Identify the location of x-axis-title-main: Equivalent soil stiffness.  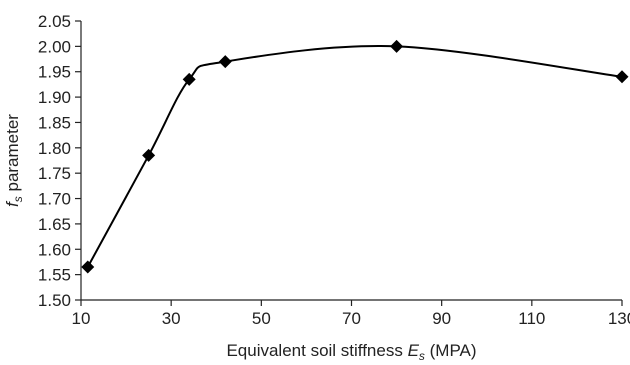
(316, 350).